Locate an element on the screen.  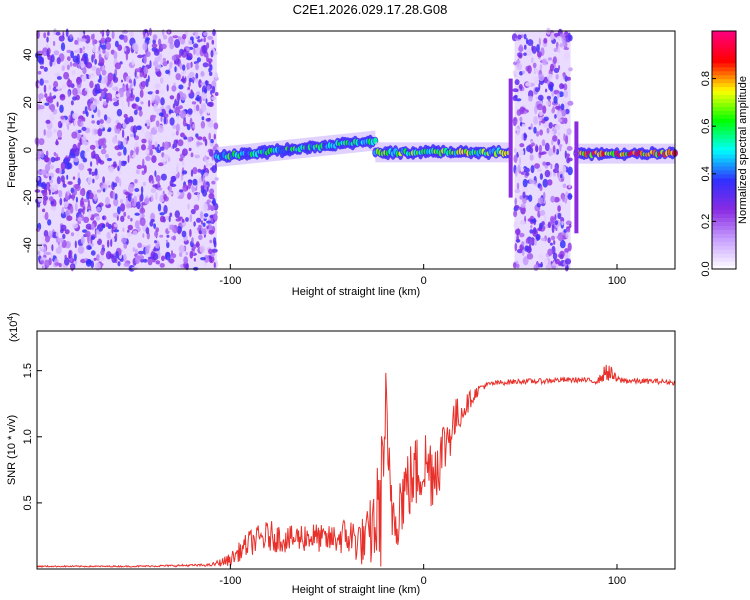
spectrogram-x-label: Height of straight line (km) is located at coordinates (356, 292).